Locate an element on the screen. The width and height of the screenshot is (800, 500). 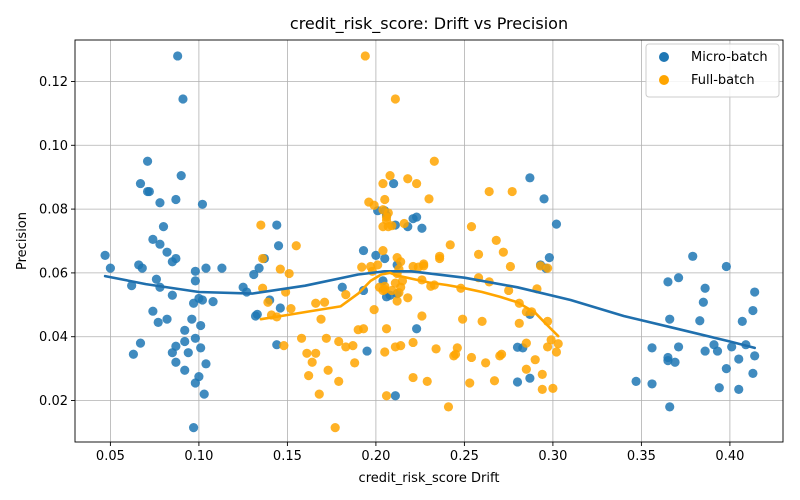
trend-line-full-batch is located at coordinates (409, 304).